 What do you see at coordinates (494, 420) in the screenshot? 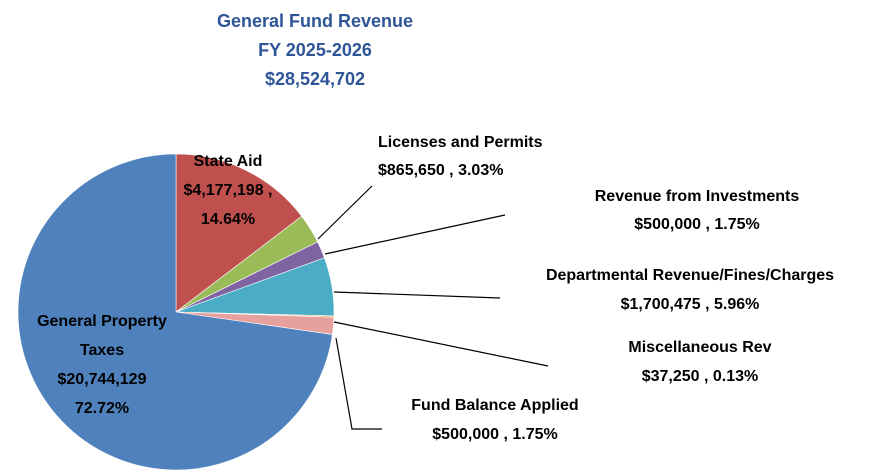
I see `data-label: Fund Balance Applied $500,000 , 1.75%` at bounding box center [494, 420].